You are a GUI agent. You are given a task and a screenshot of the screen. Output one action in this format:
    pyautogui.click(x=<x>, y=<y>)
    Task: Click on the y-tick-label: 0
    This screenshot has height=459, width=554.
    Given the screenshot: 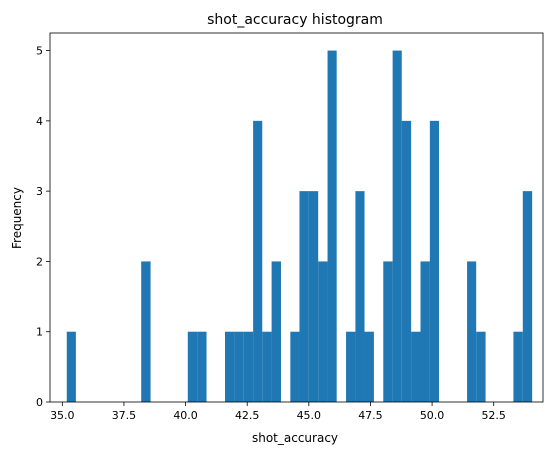 What is the action you would take?
    pyautogui.click(x=39, y=402)
    